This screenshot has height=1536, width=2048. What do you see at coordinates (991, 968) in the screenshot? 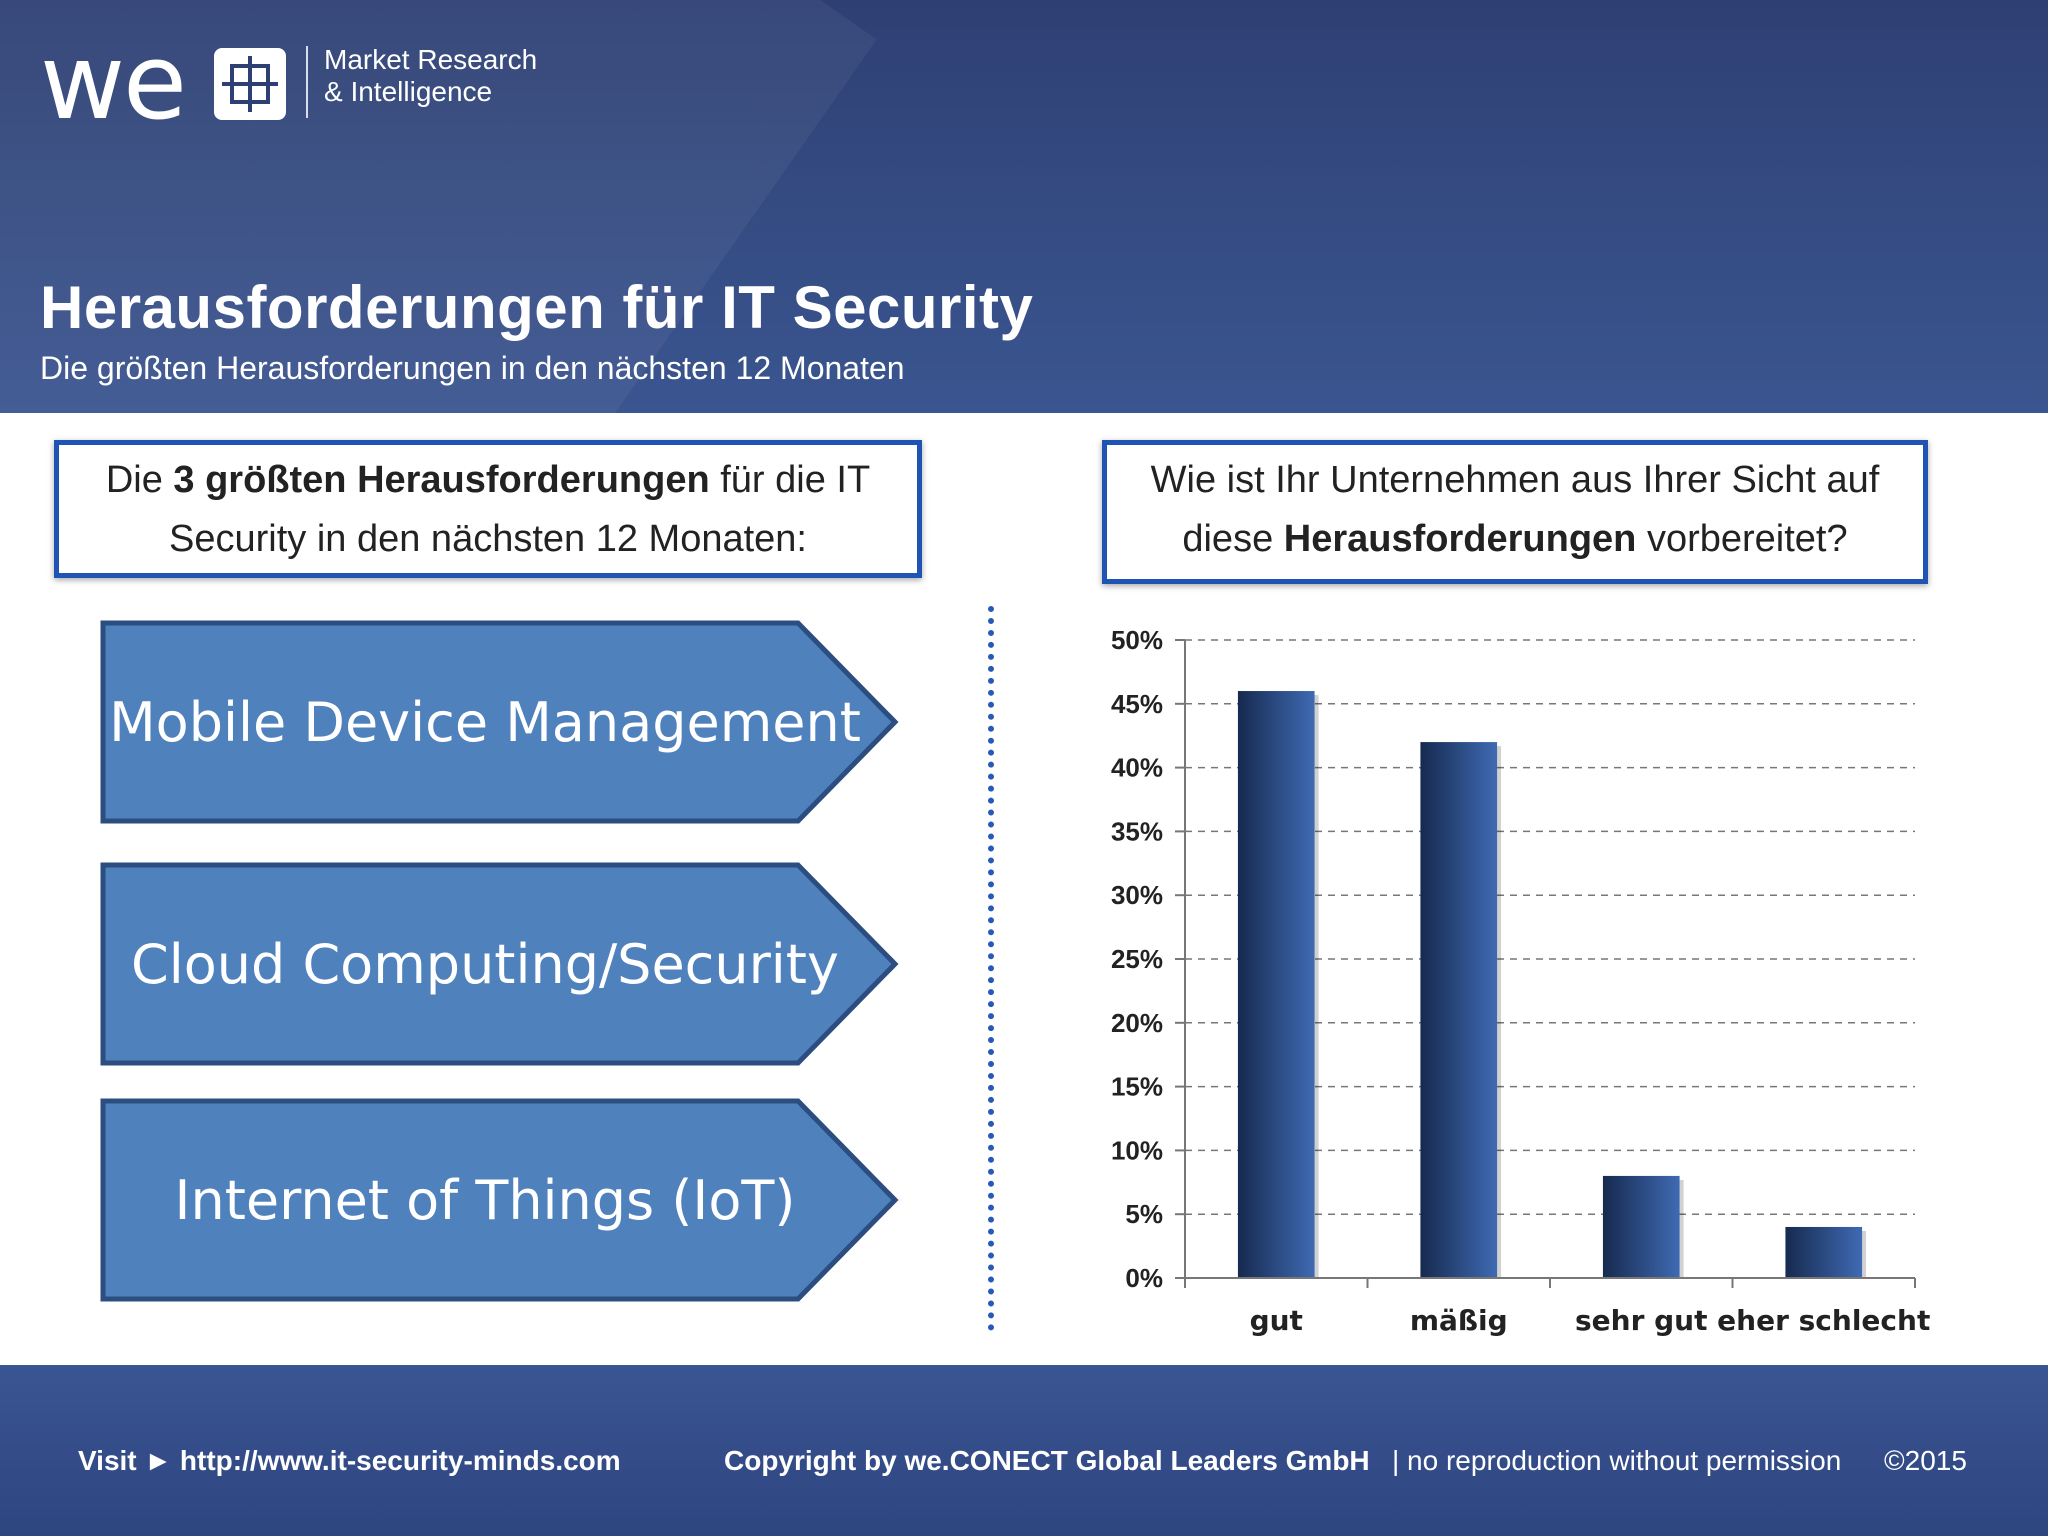
I see `dotted-divider` at bounding box center [991, 968].